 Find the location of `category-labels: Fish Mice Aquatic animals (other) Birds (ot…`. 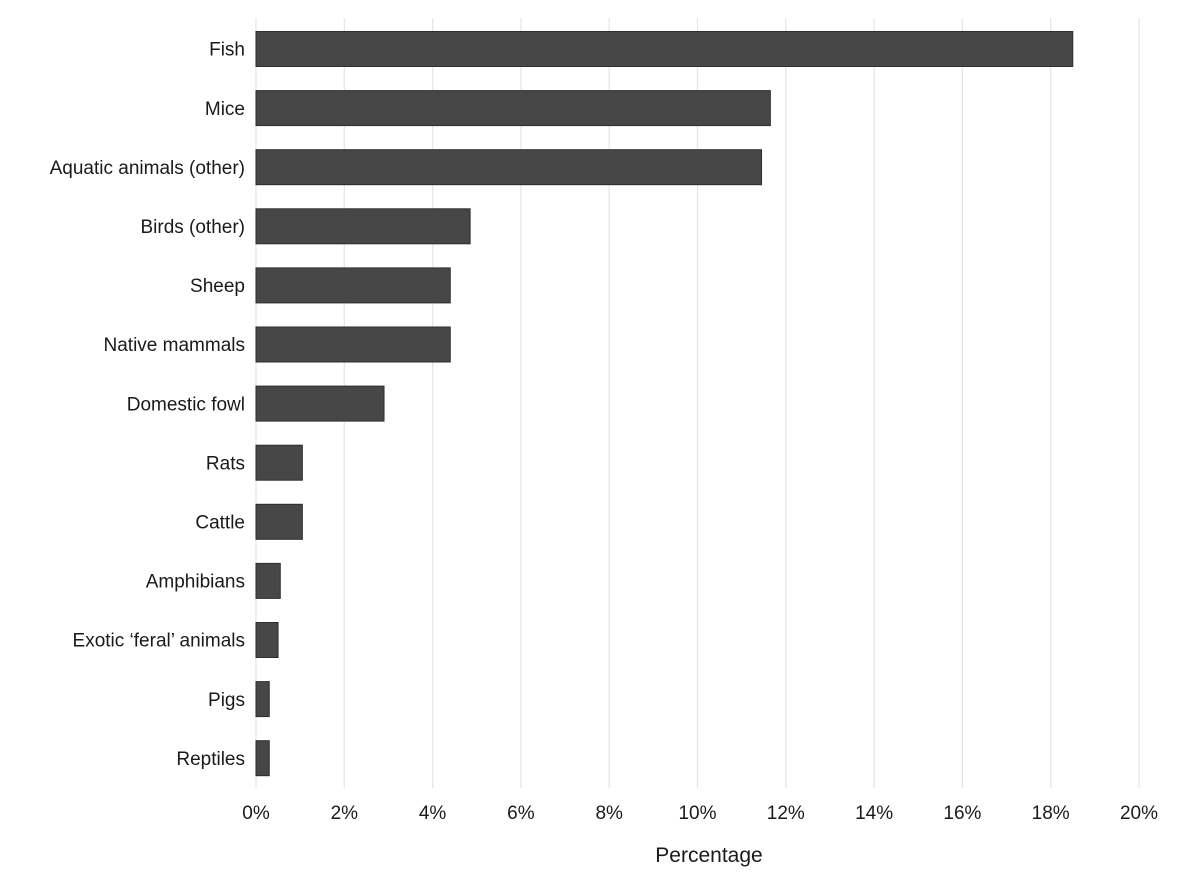

category-labels: Fish Mice Aquatic animals (other) Birds (ot… is located at coordinates (147, 405).